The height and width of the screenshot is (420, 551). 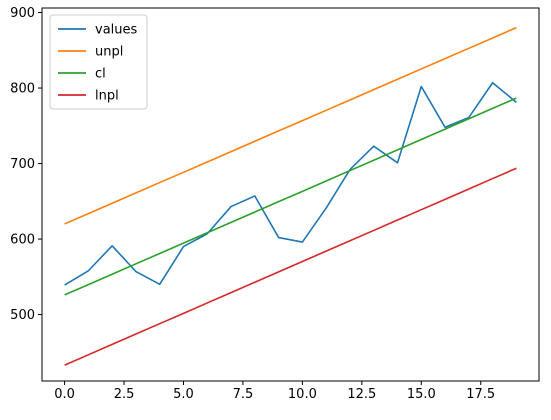 I want to click on y-tick-label: 800, so click(x=22, y=89).